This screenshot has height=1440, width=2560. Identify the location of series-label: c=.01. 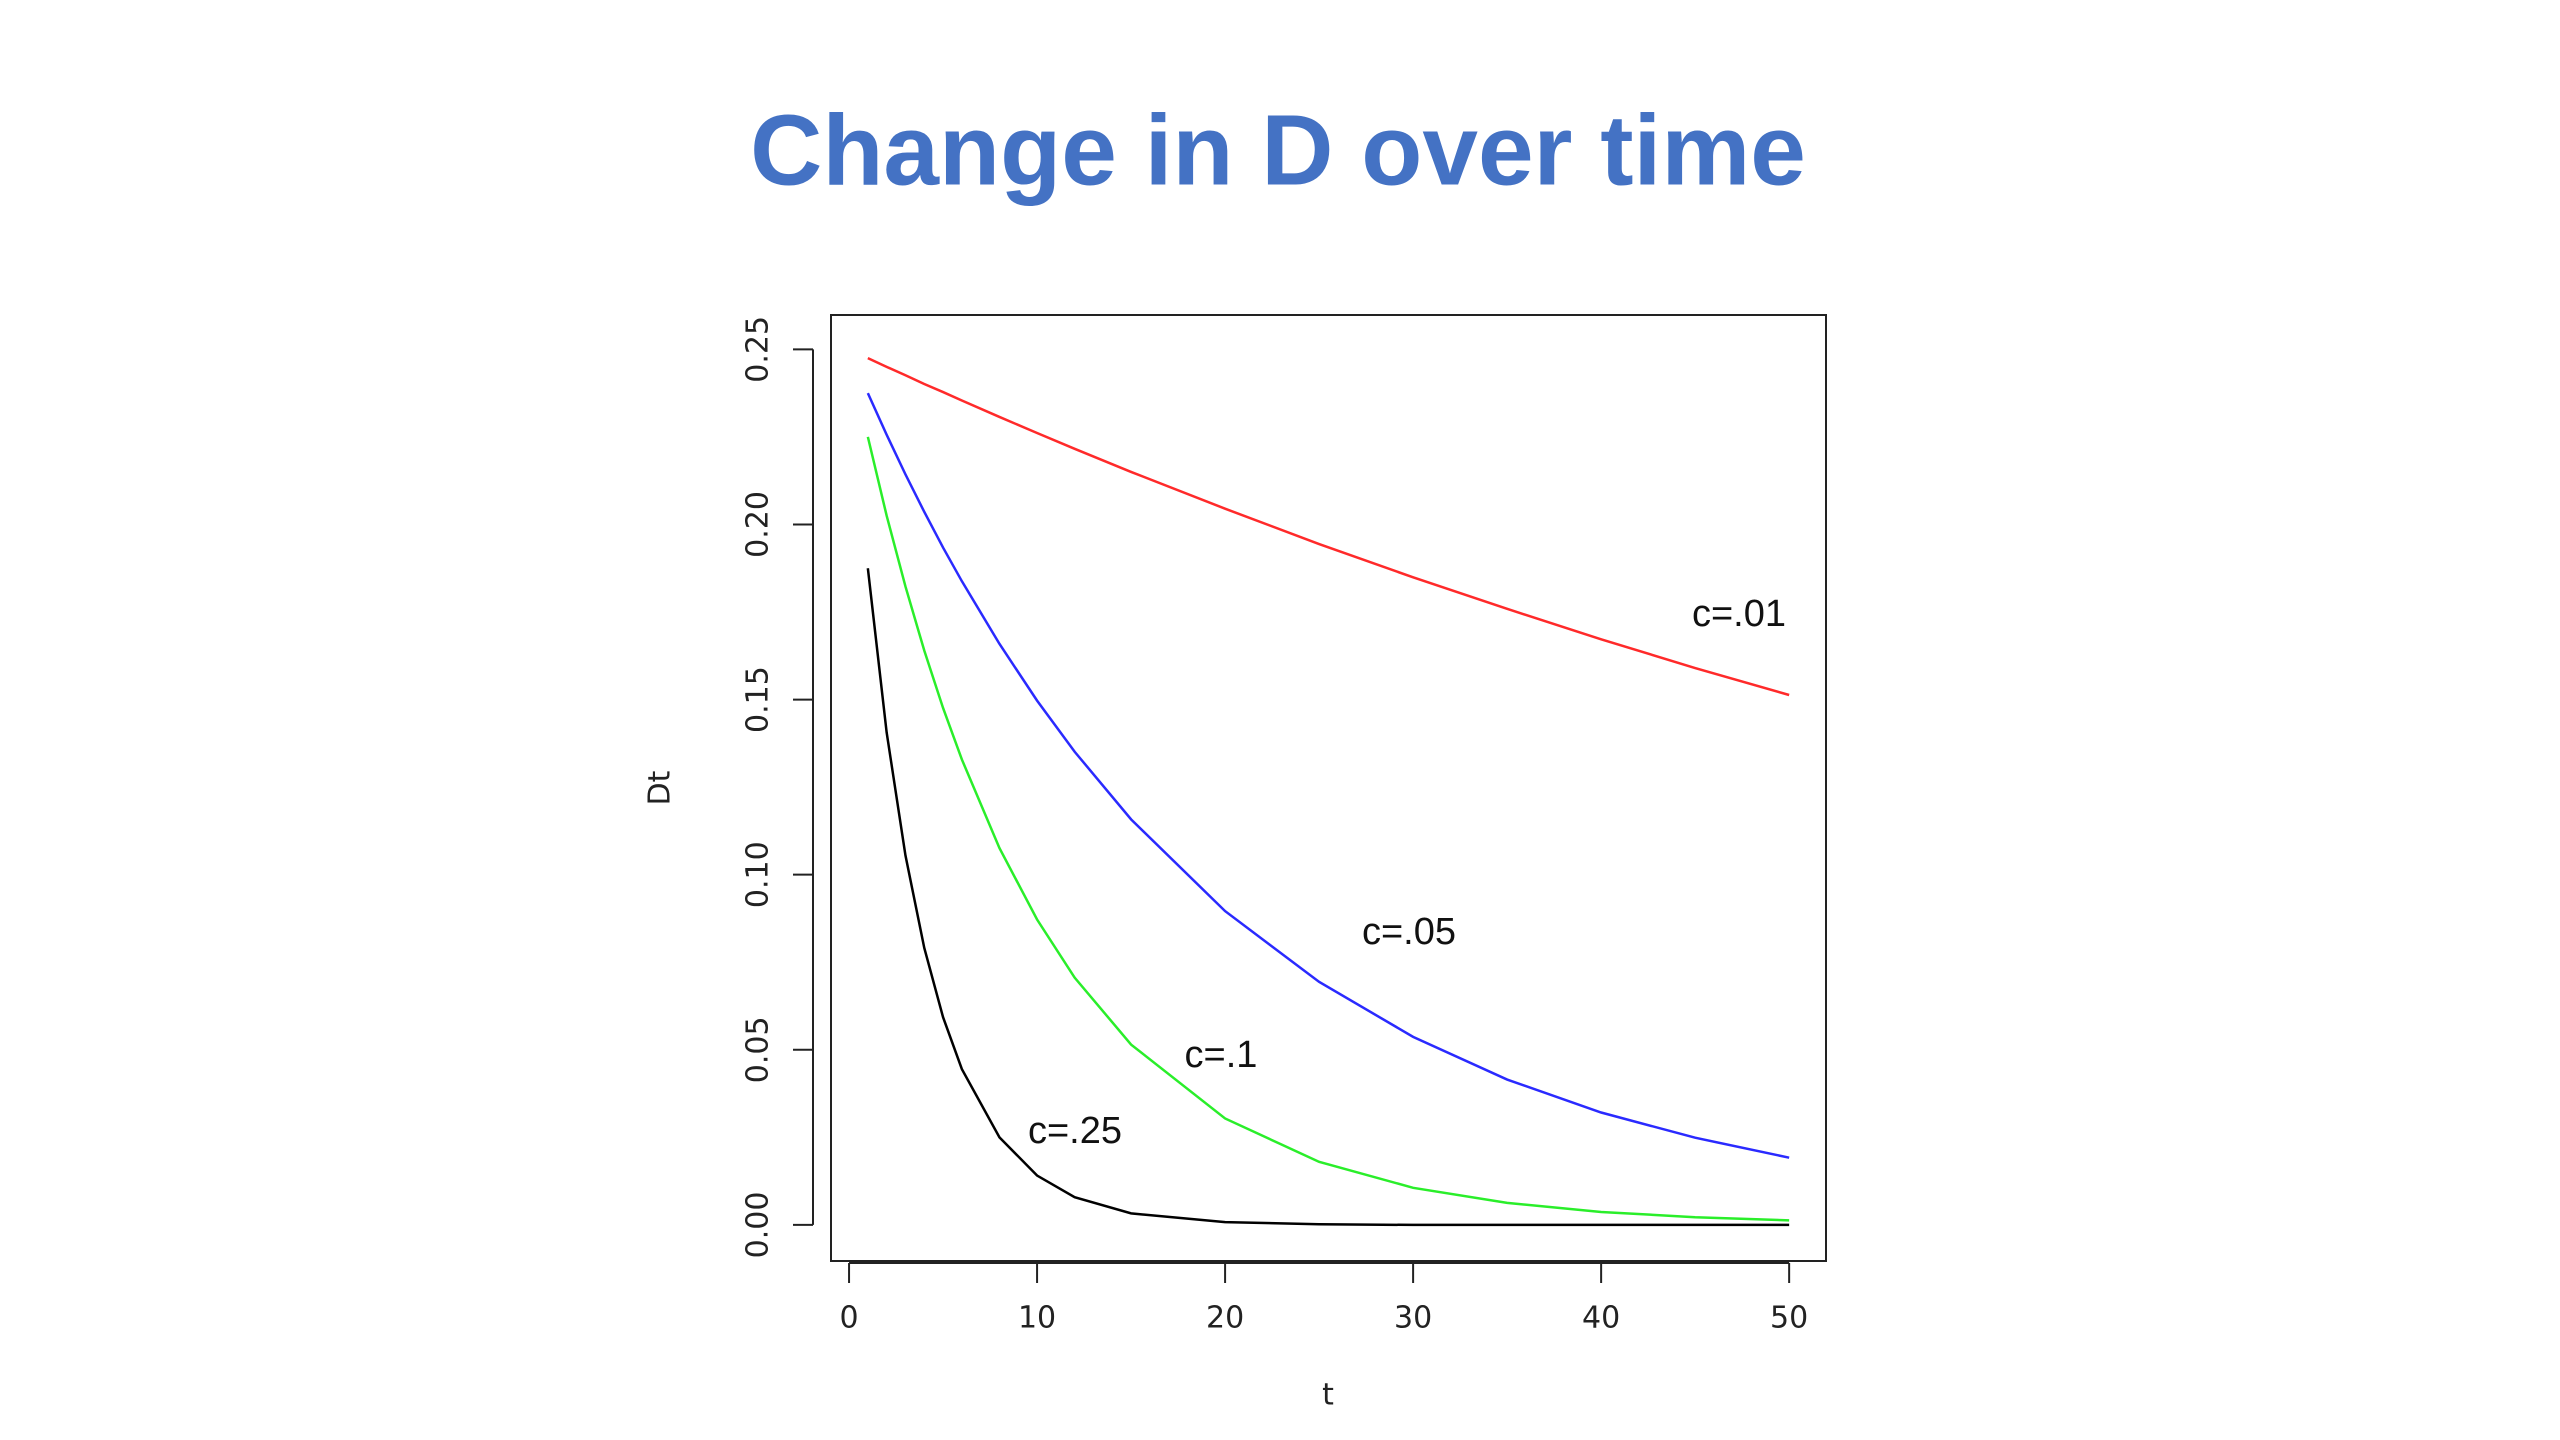
(1739, 614).